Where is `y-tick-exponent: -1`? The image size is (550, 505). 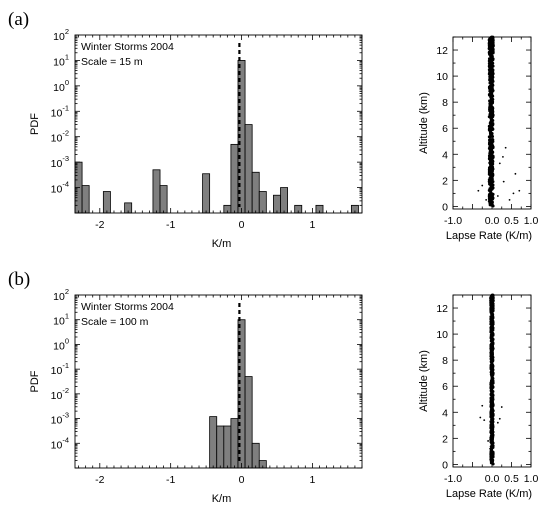 y-tick-exponent: -1 is located at coordinates (65, 365).